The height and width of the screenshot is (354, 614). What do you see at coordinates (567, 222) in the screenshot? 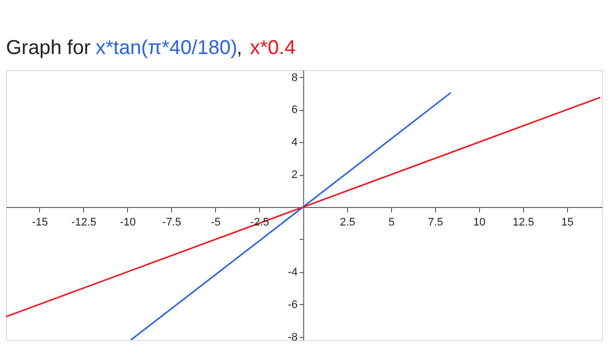
I see `x-tick-label: 15` at bounding box center [567, 222].